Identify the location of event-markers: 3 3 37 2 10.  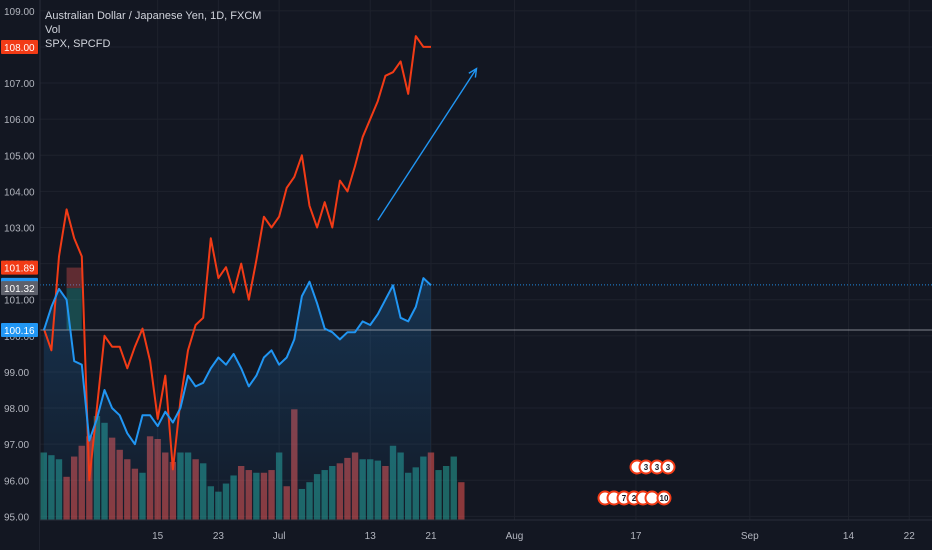
(636, 482).